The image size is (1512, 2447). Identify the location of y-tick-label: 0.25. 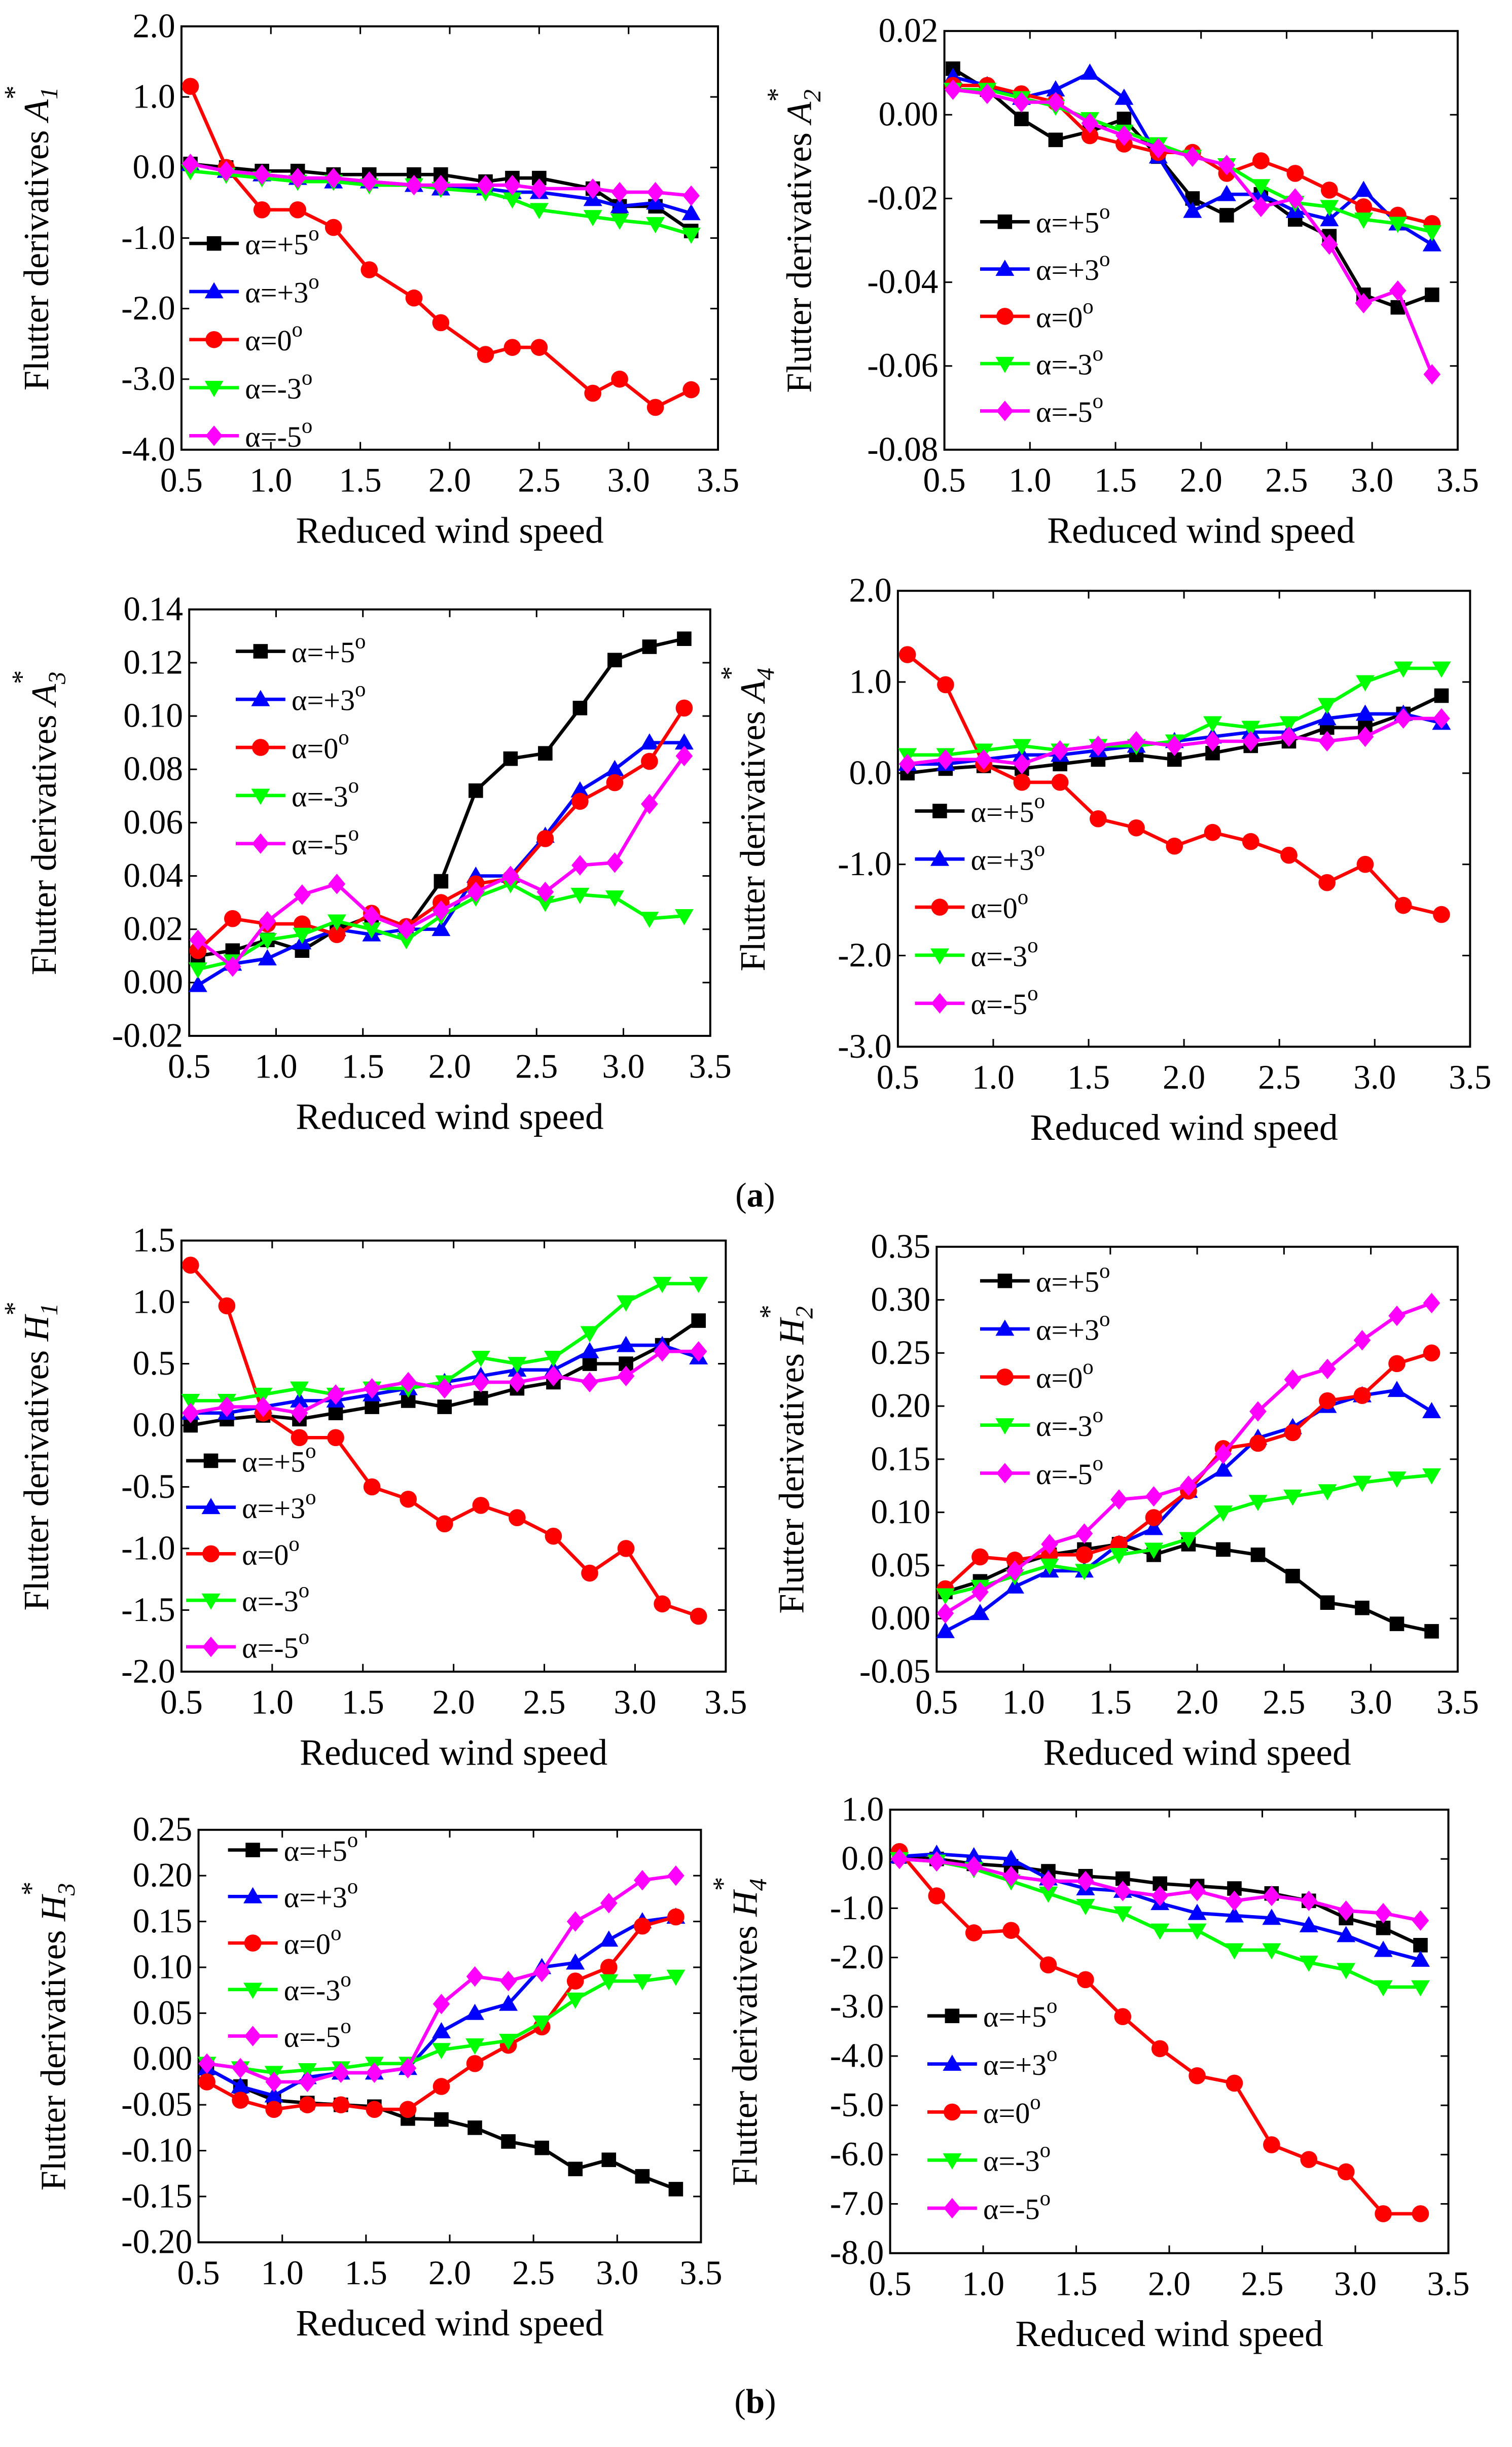
(163, 1829).